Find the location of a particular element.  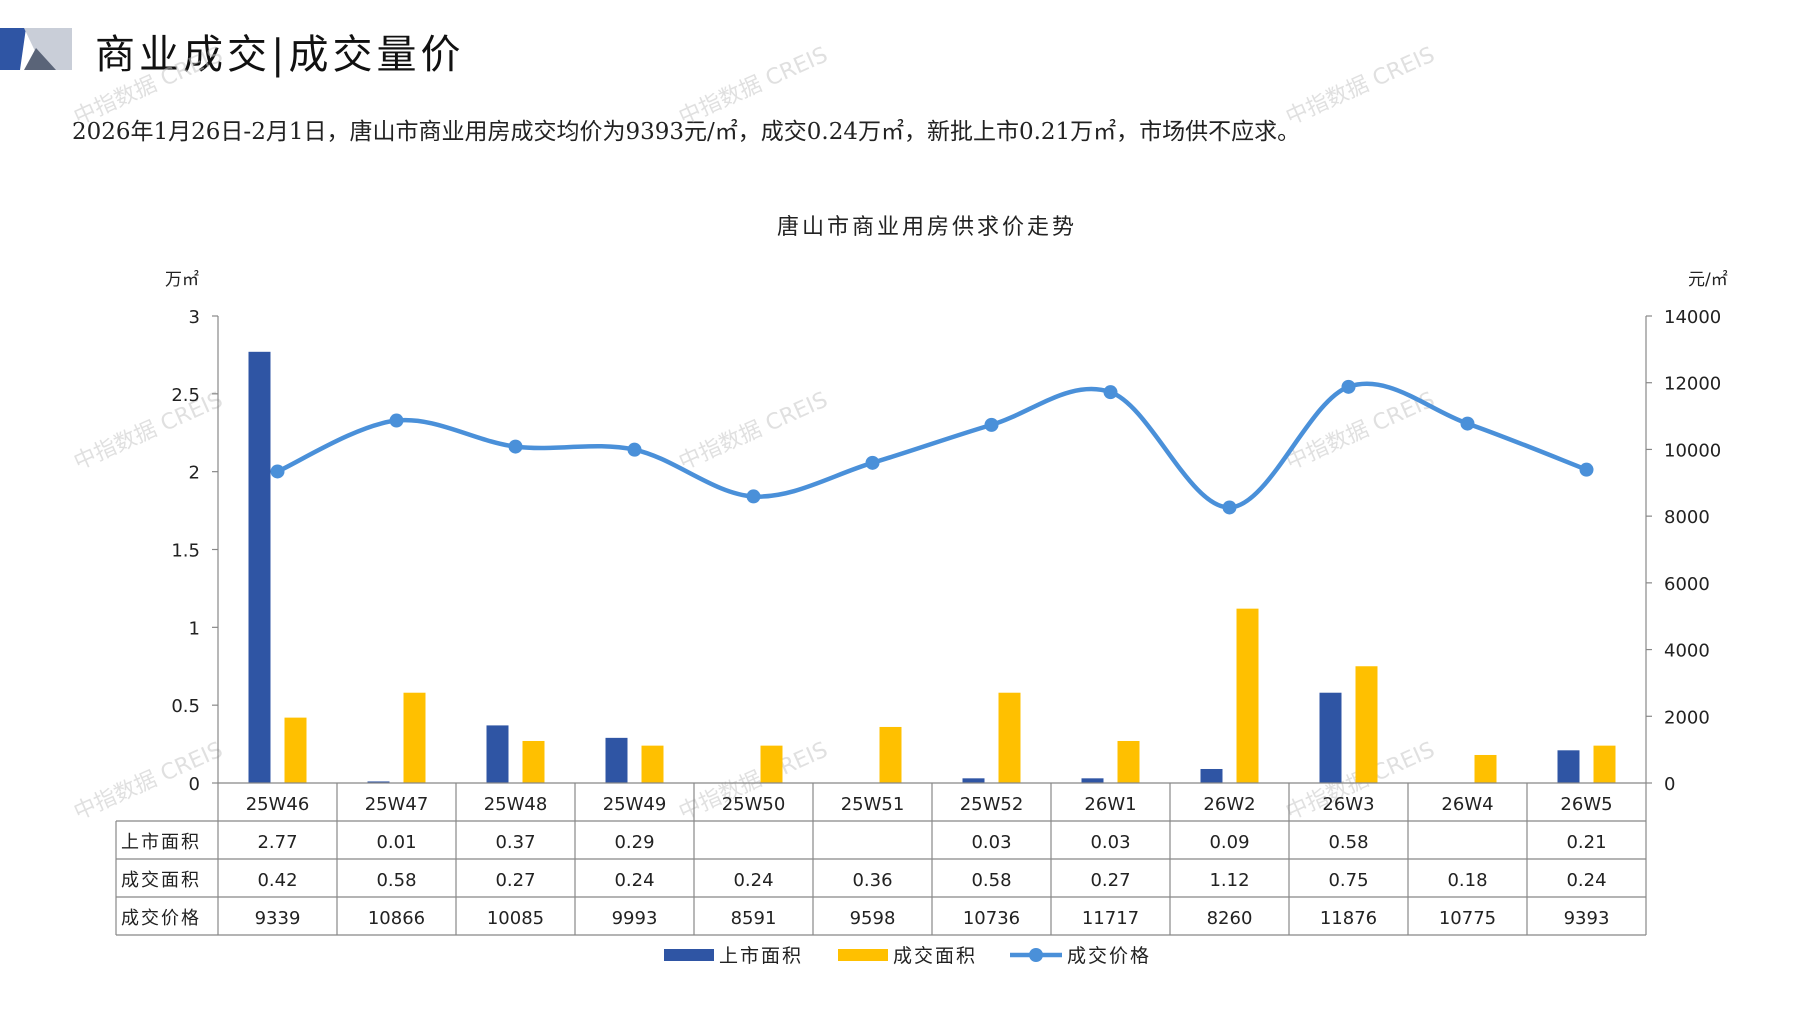

table-cell-1-26W2: 1.12 is located at coordinates (1229, 880).